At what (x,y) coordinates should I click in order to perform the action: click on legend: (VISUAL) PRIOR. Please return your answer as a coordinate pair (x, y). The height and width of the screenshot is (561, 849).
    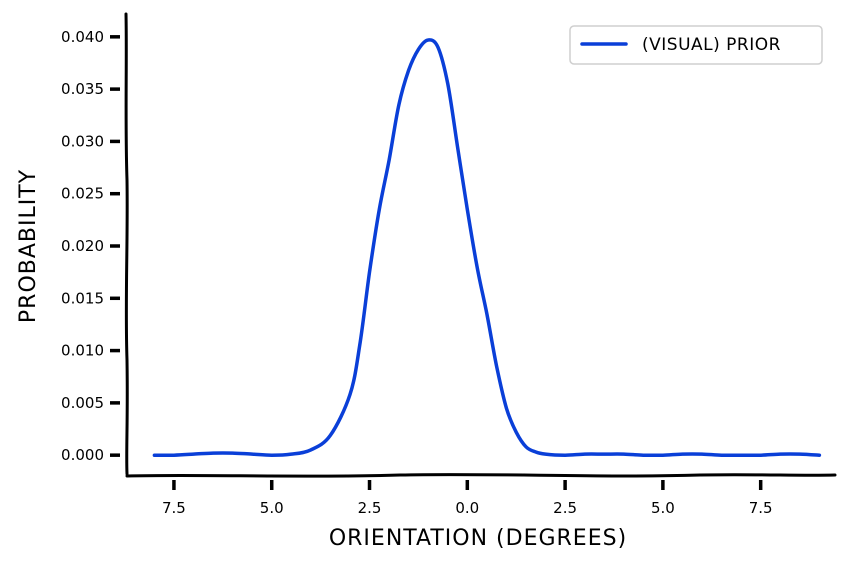
    Looking at the image, I should click on (696, 45).